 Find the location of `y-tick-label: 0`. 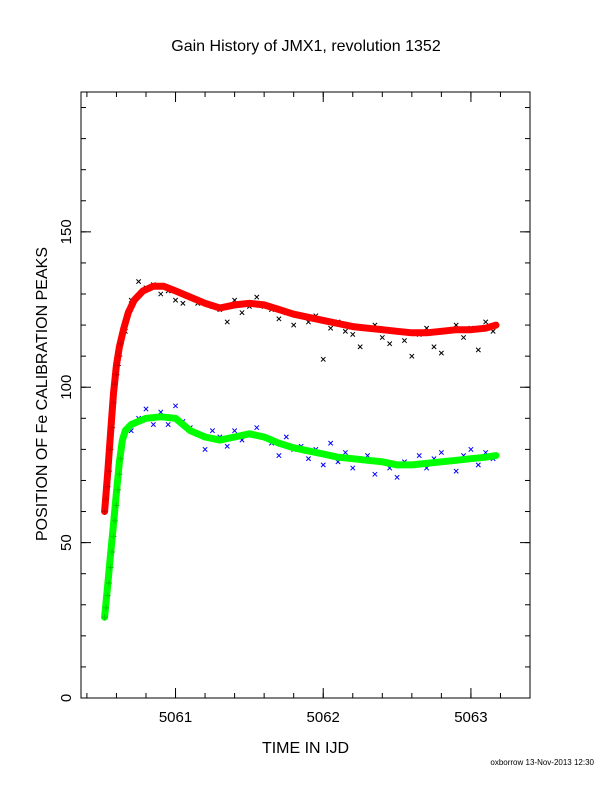

y-tick-label: 0 is located at coordinates (66, 698).